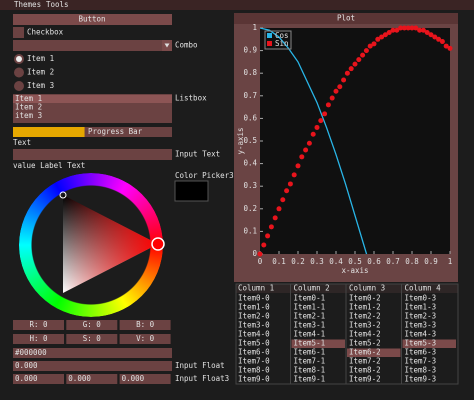 This screenshot has width=474, height=400. Describe the element at coordinates (18, 32) in the screenshot. I see `checkbox` at that location.